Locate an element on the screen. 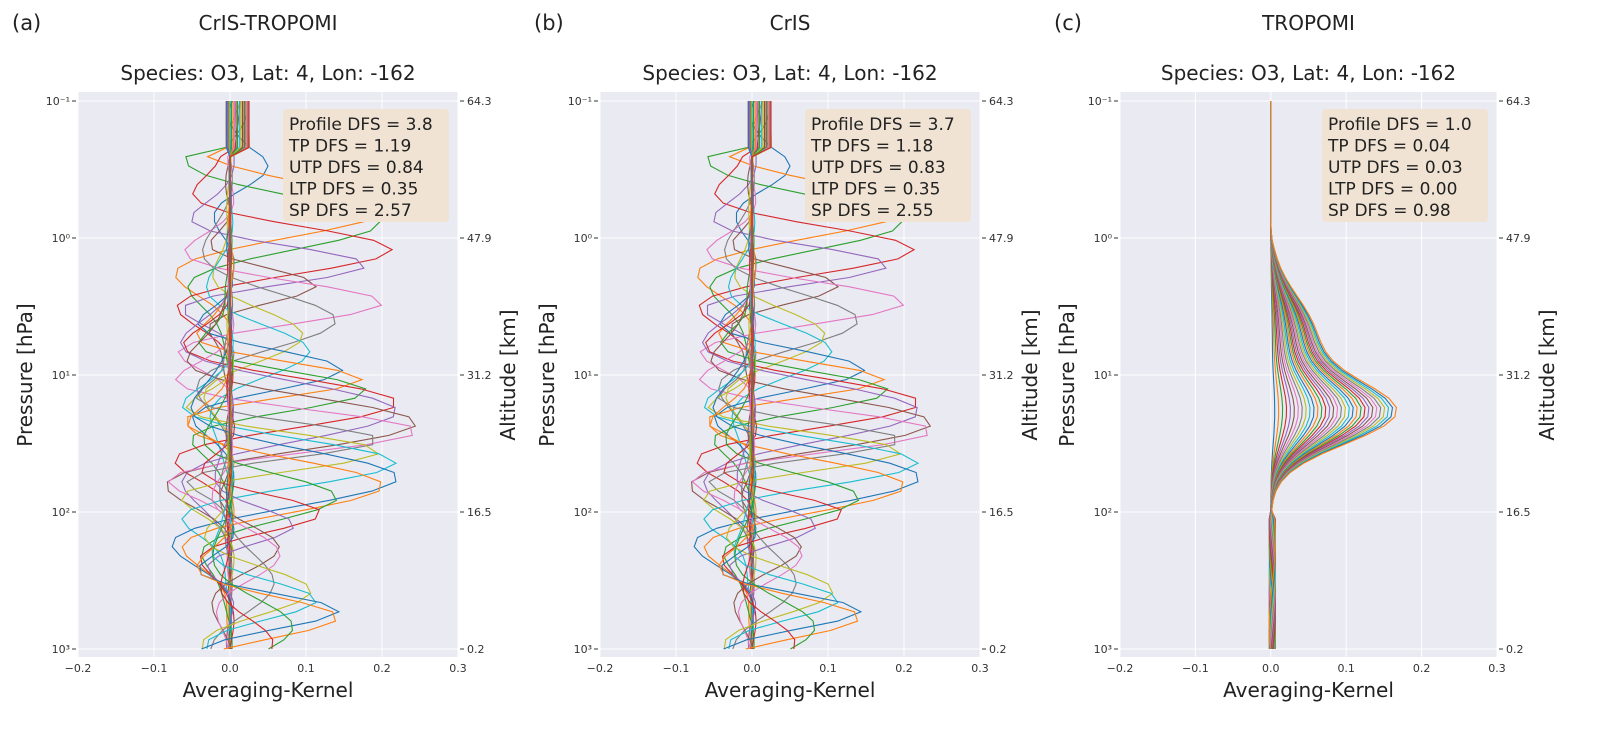 The height and width of the screenshot is (731, 1603). dfs-stat: TP DFS = 1.18 is located at coordinates (871, 147).